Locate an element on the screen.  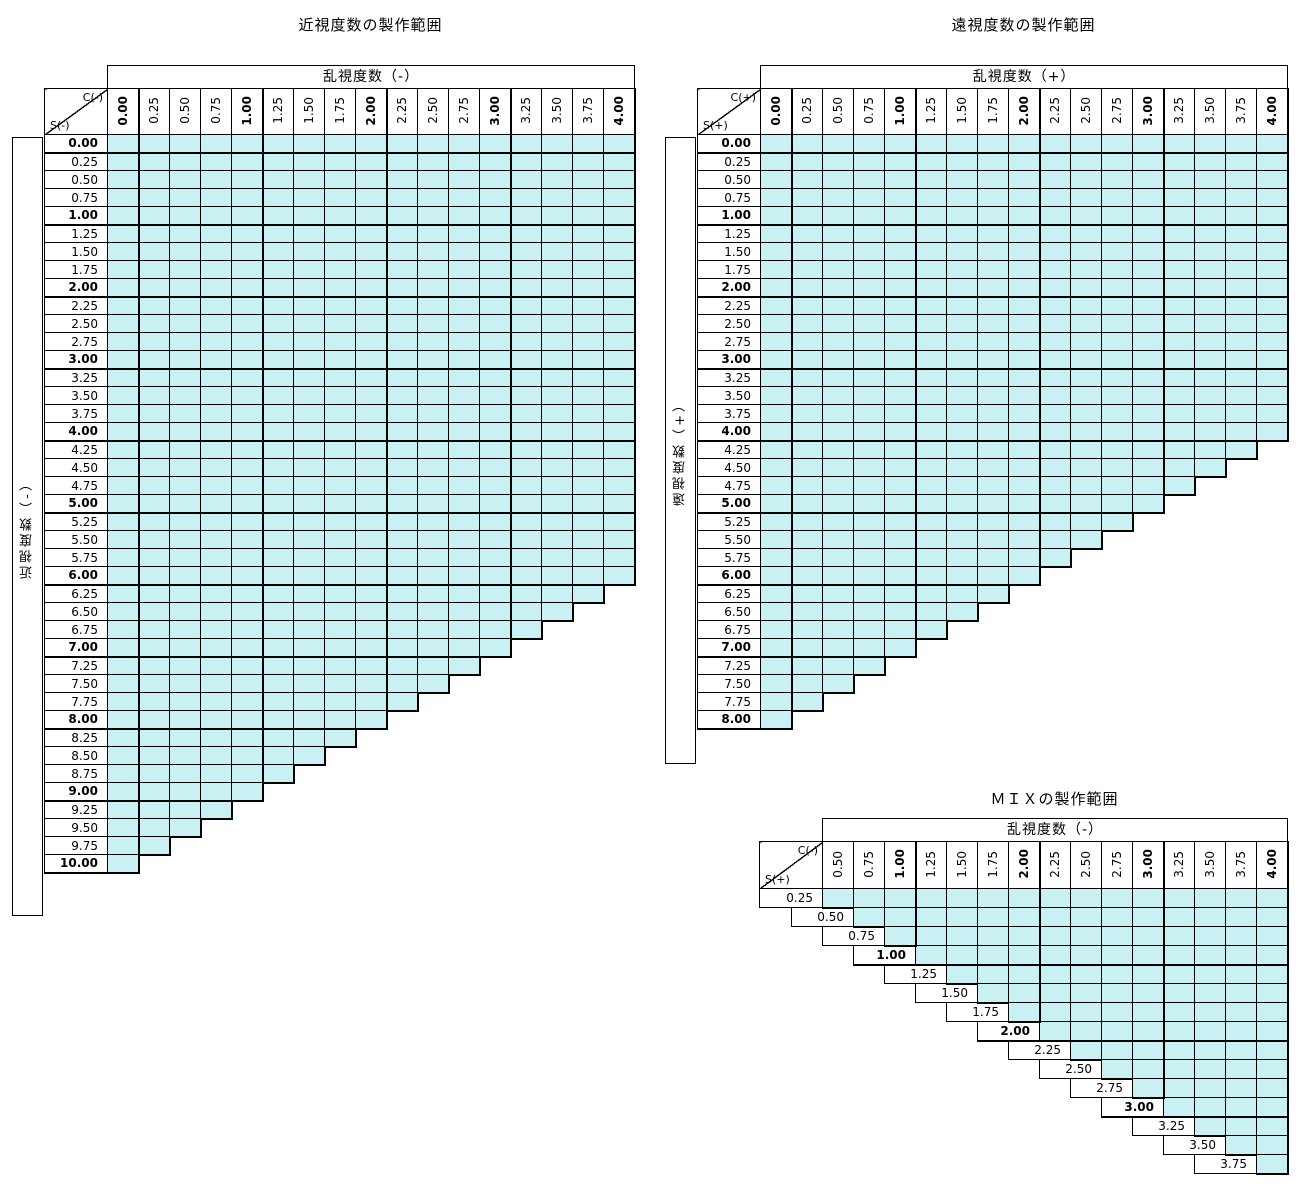
row-label: 6.75 is located at coordinates (729, 629).